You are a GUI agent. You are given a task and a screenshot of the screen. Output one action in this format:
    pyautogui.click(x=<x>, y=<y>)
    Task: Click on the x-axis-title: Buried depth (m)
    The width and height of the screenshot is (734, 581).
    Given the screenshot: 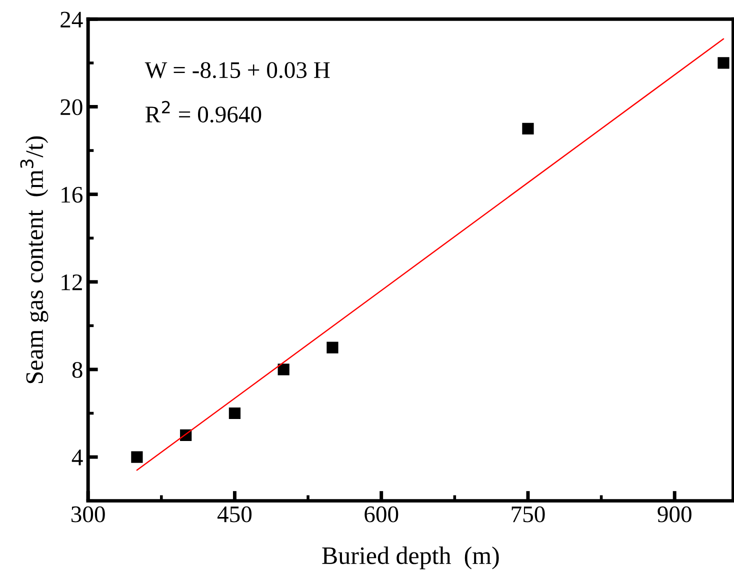 What is the action you would take?
    pyautogui.click(x=410, y=558)
    